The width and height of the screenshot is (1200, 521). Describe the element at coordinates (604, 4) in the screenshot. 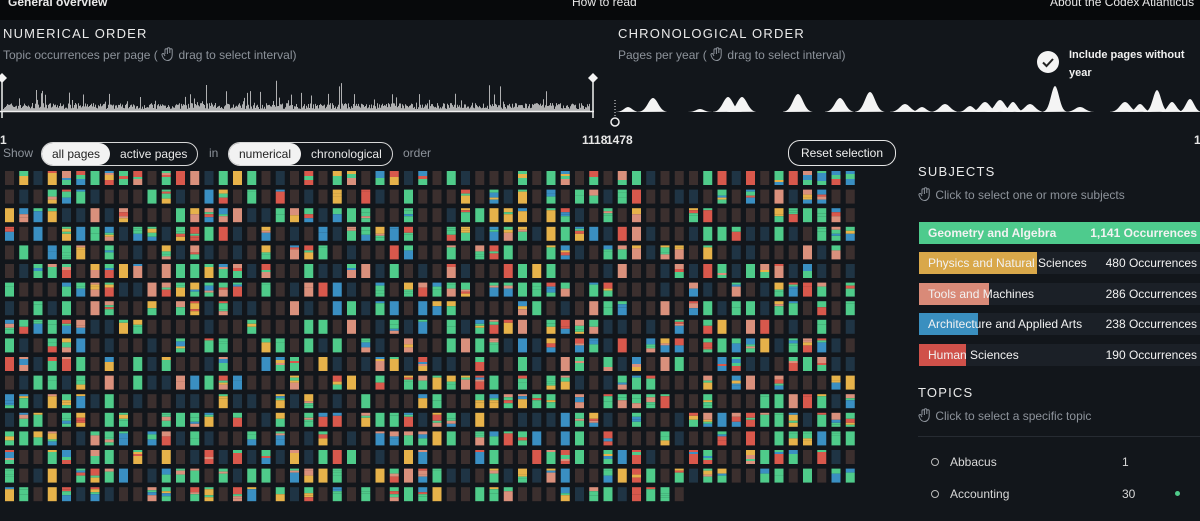

I see `nav-link: How to read` at that location.